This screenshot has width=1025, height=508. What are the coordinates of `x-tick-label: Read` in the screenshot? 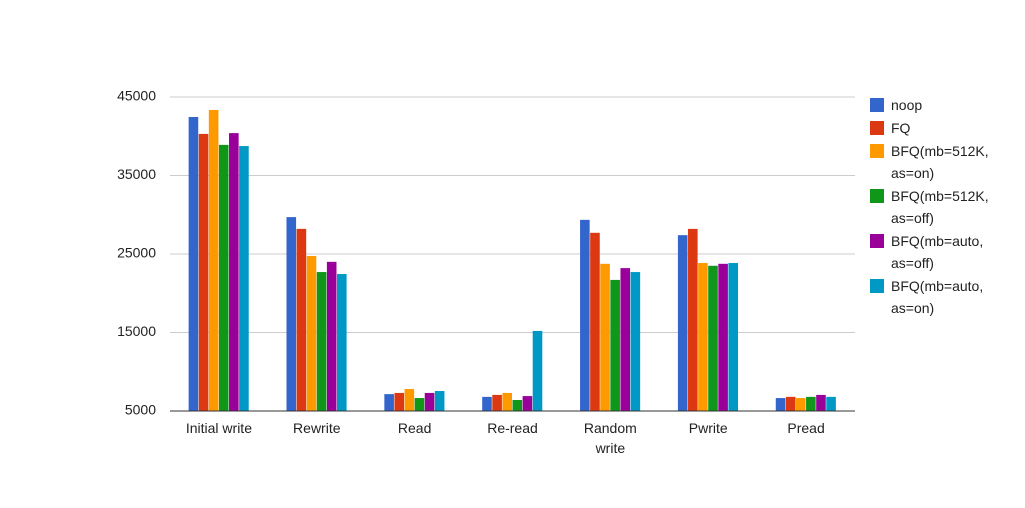 It's located at (414, 428).